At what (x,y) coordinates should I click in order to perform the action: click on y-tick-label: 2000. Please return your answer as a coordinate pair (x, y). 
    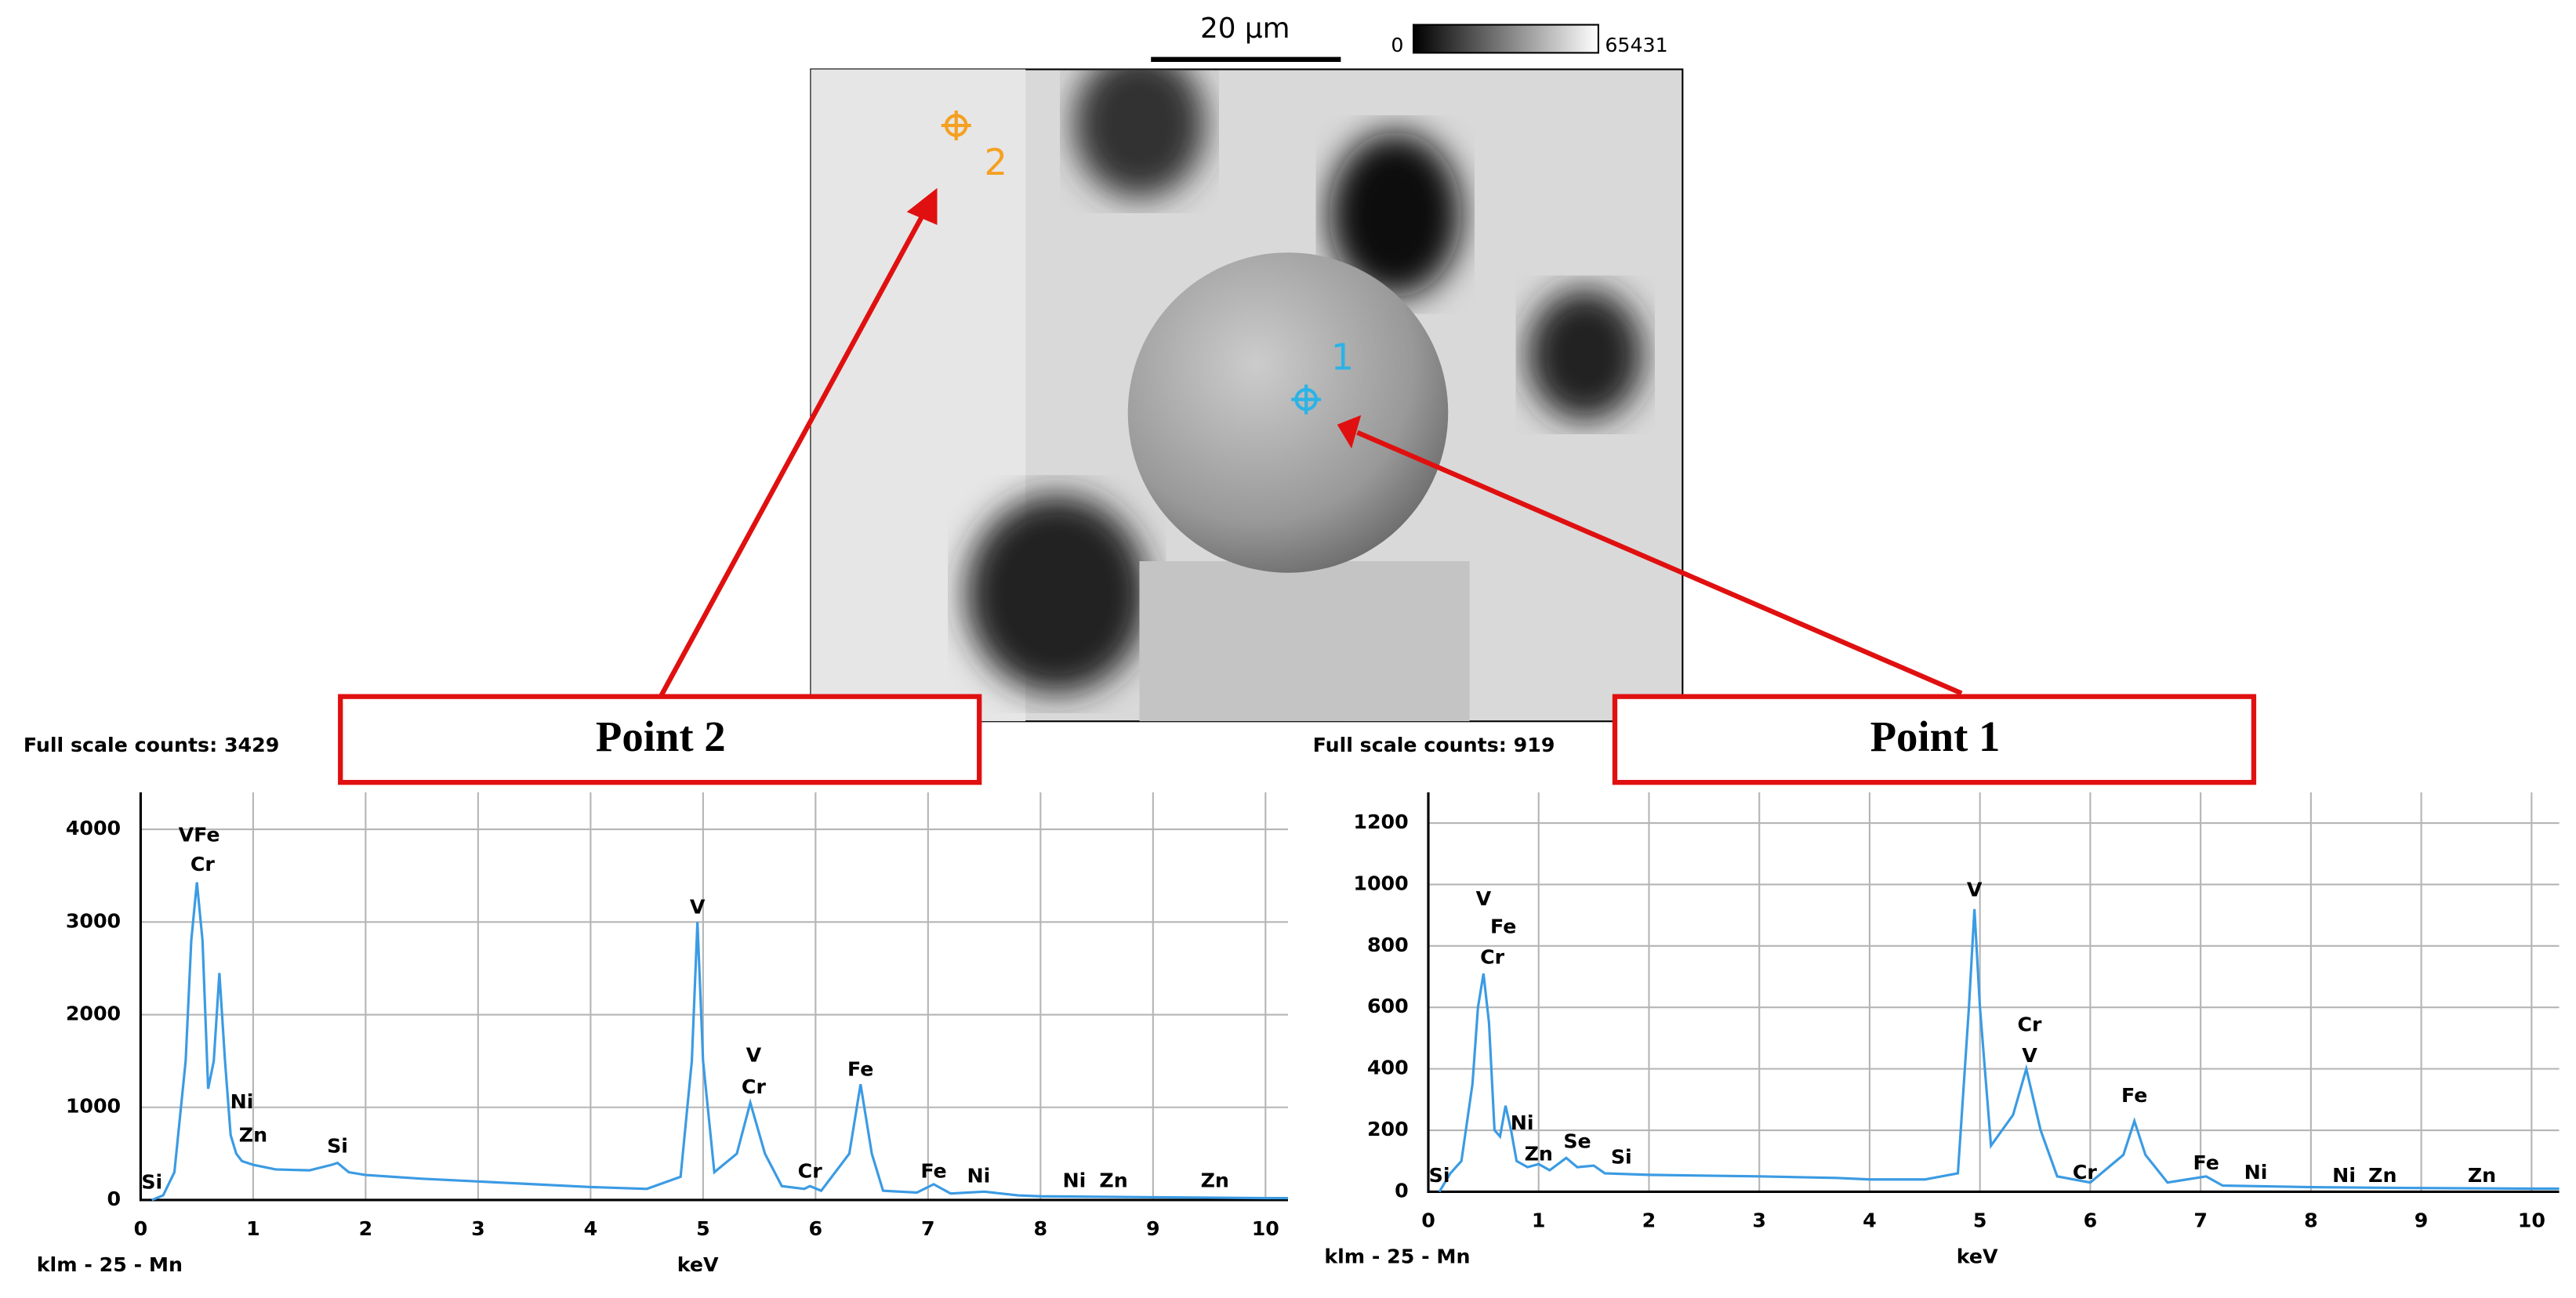
    Looking at the image, I should click on (94, 1014).